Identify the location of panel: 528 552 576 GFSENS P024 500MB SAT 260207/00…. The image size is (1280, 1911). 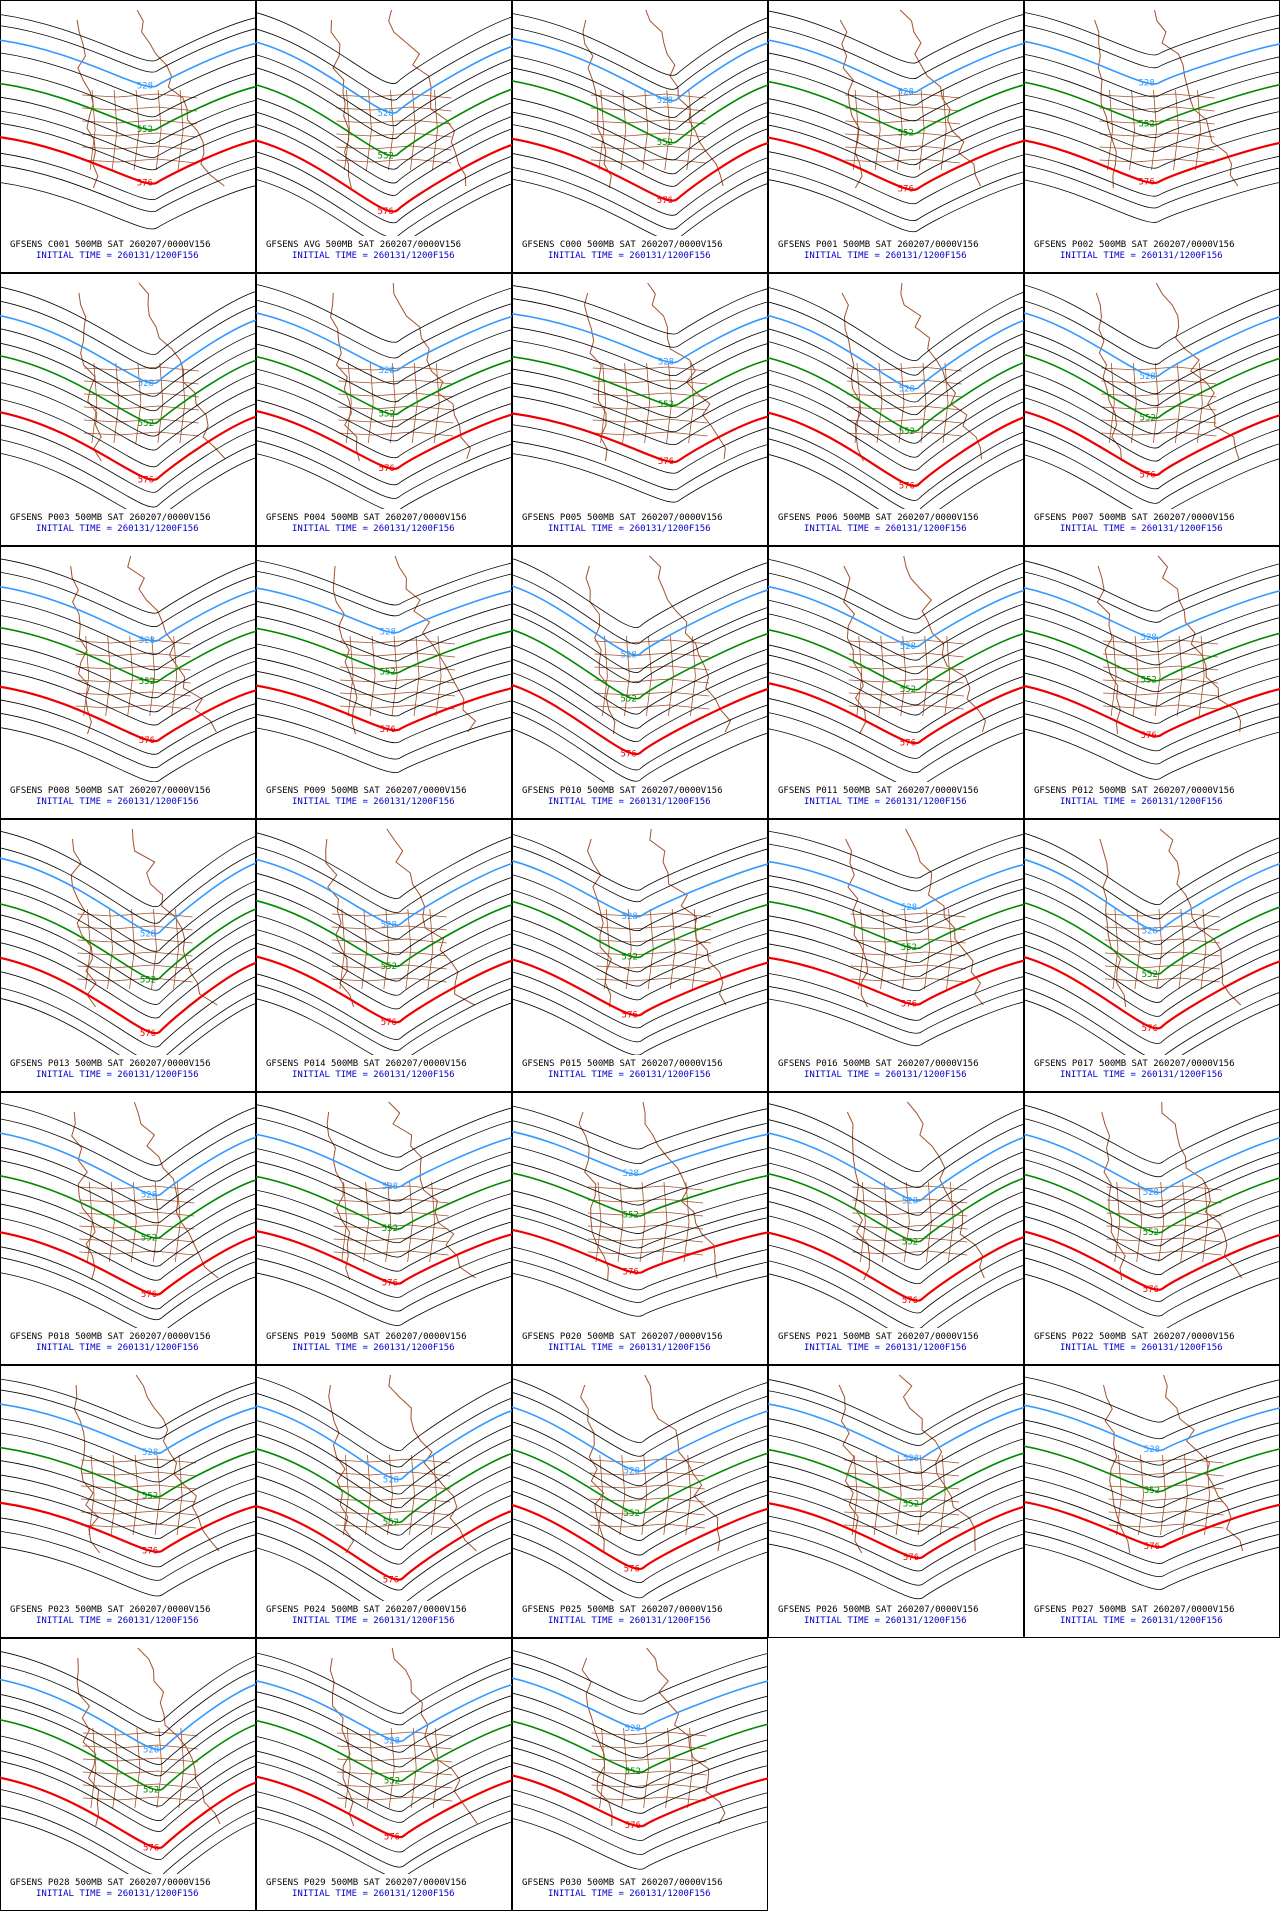
(384, 1501).